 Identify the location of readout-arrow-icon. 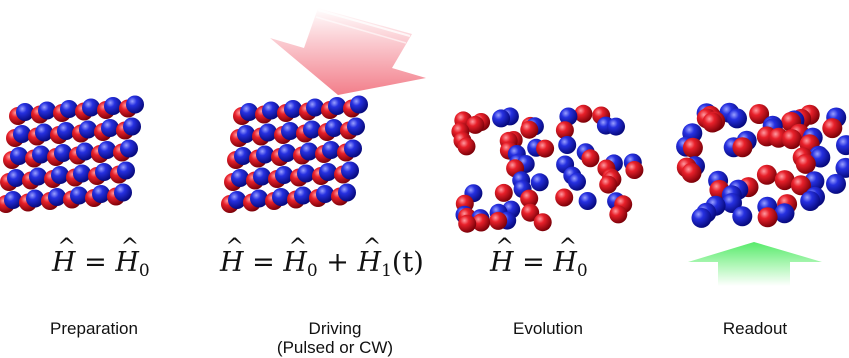
(755, 264).